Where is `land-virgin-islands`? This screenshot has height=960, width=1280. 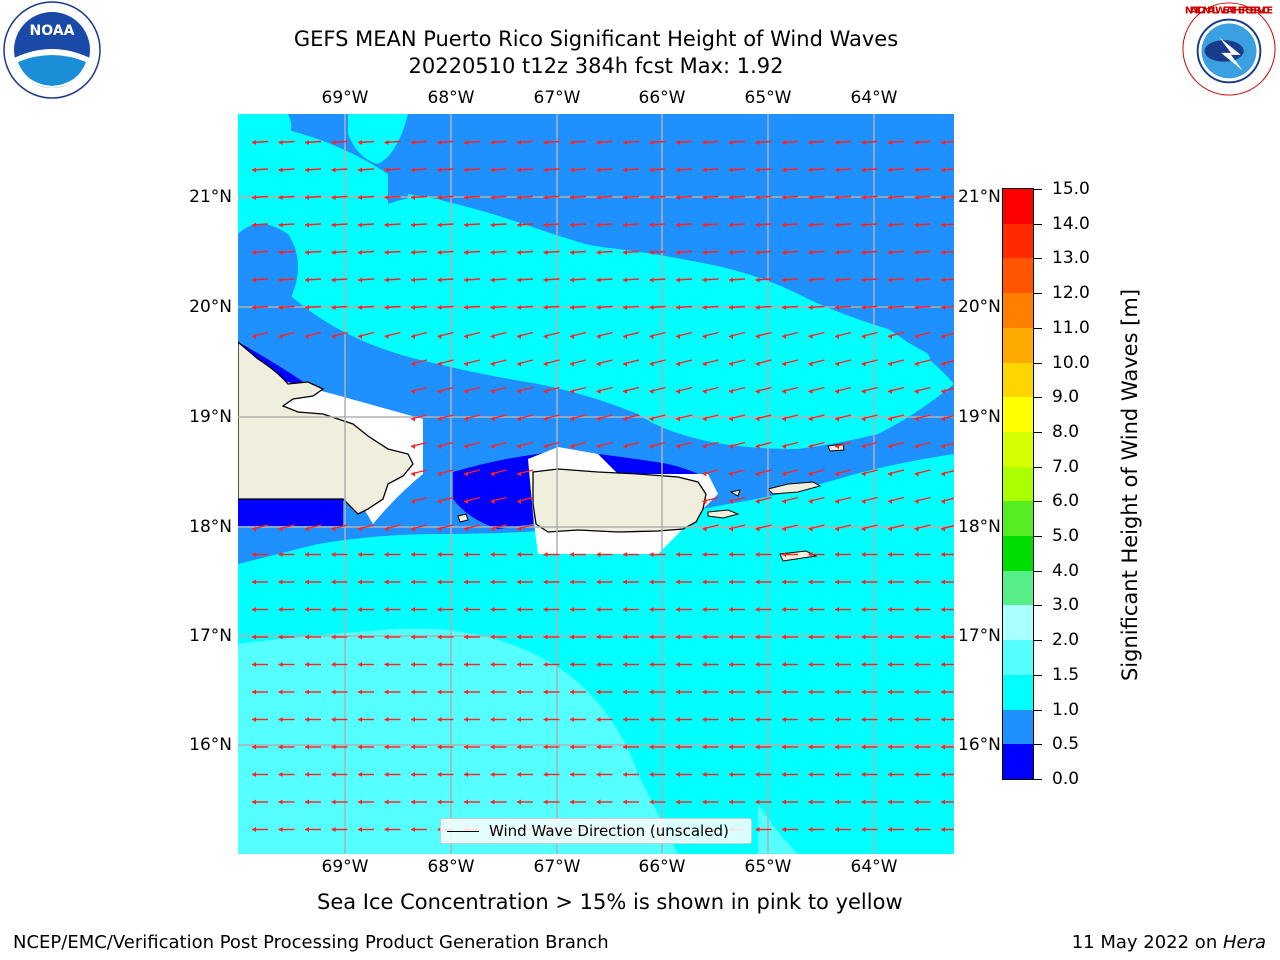
land-virgin-islands is located at coordinates (794, 488).